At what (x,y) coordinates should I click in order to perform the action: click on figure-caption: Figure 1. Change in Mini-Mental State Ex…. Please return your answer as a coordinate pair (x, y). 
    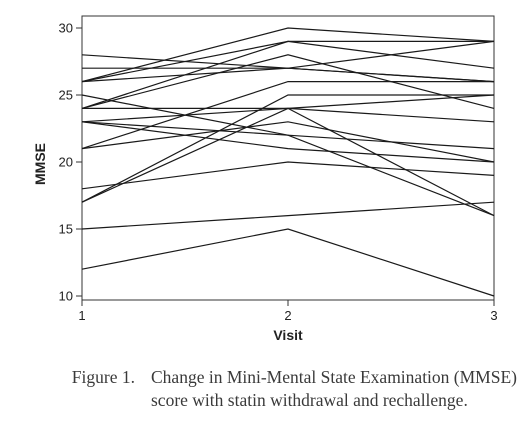
    Looking at the image, I should click on (264, 389).